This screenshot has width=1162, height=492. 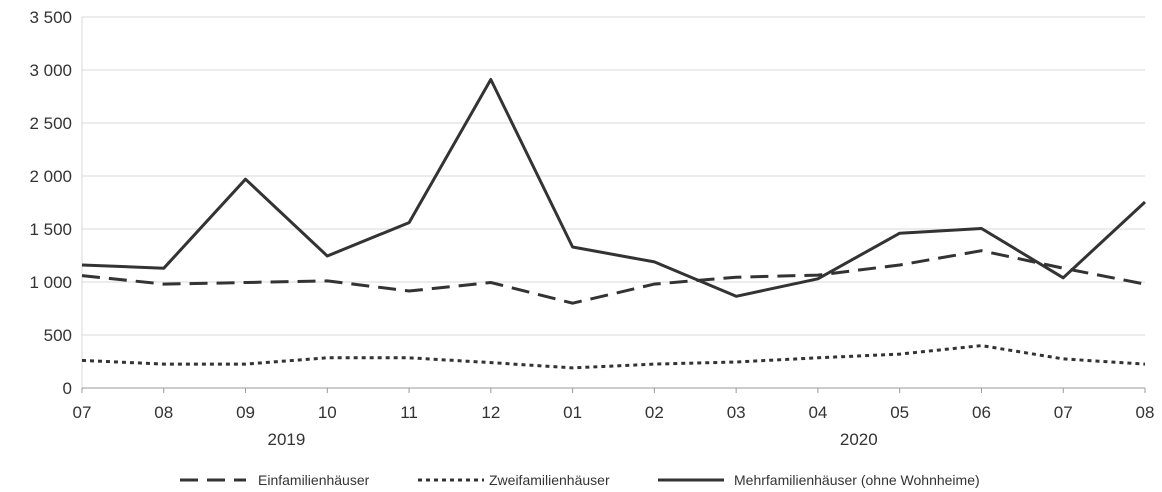 What do you see at coordinates (50, 176) in the screenshot?
I see `y-tick-label: 2 000` at bounding box center [50, 176].